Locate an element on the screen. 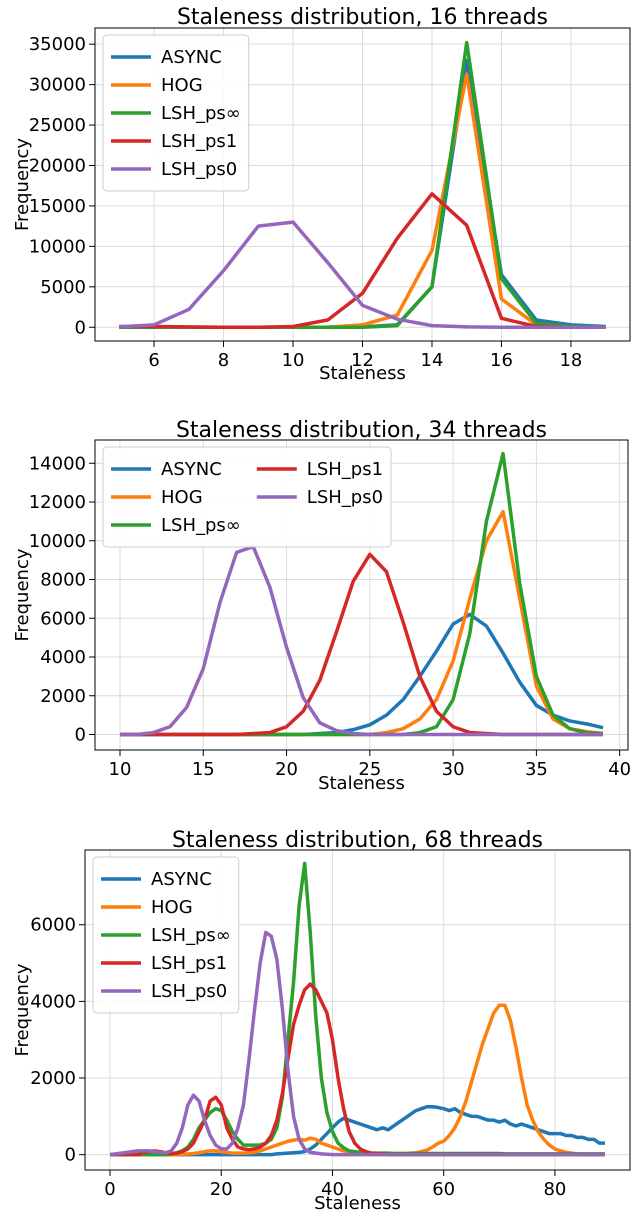 Image resolution: width=631 pixels, height=1214 pixels. y-tick-label: 12000 is located at coordinates (57, 502).